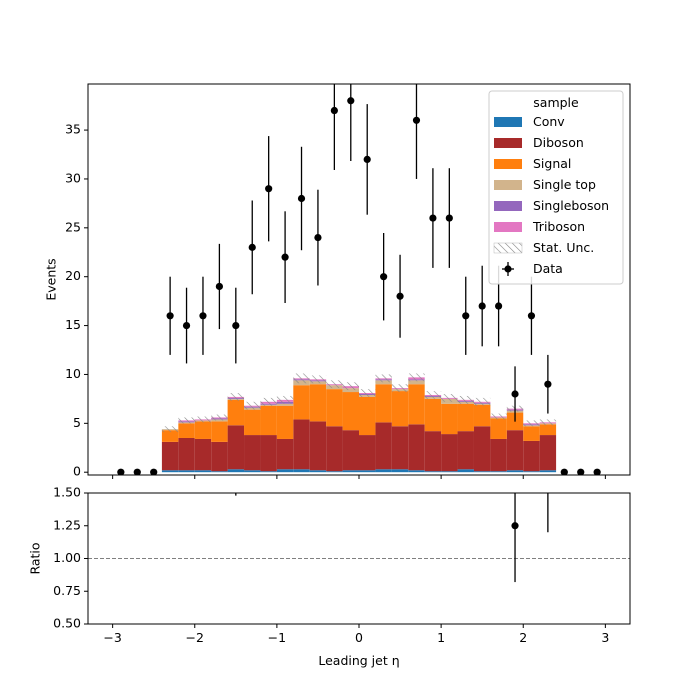 This screenshot has height=700, width=700. I want to click on main-ytick-label-7: 35, so click(73, 129).